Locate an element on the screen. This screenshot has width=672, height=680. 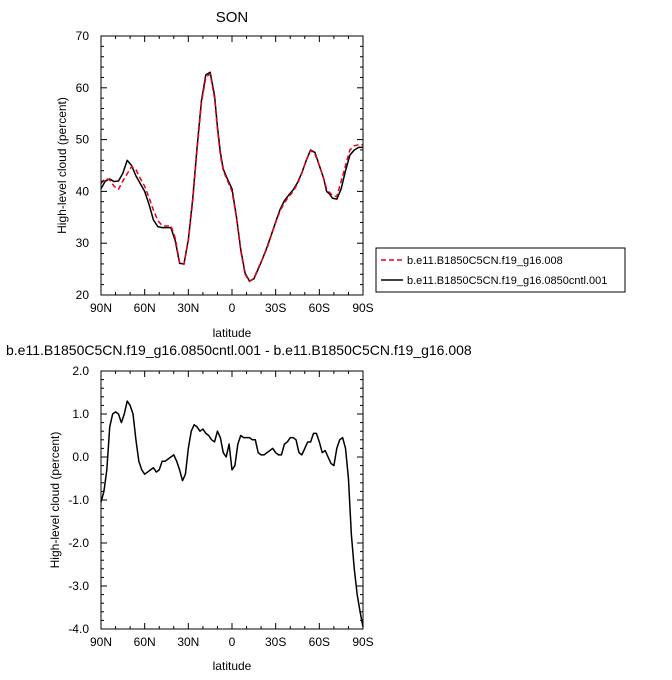
top-y-tick-label: 40 is located at coordinates (83, 191).